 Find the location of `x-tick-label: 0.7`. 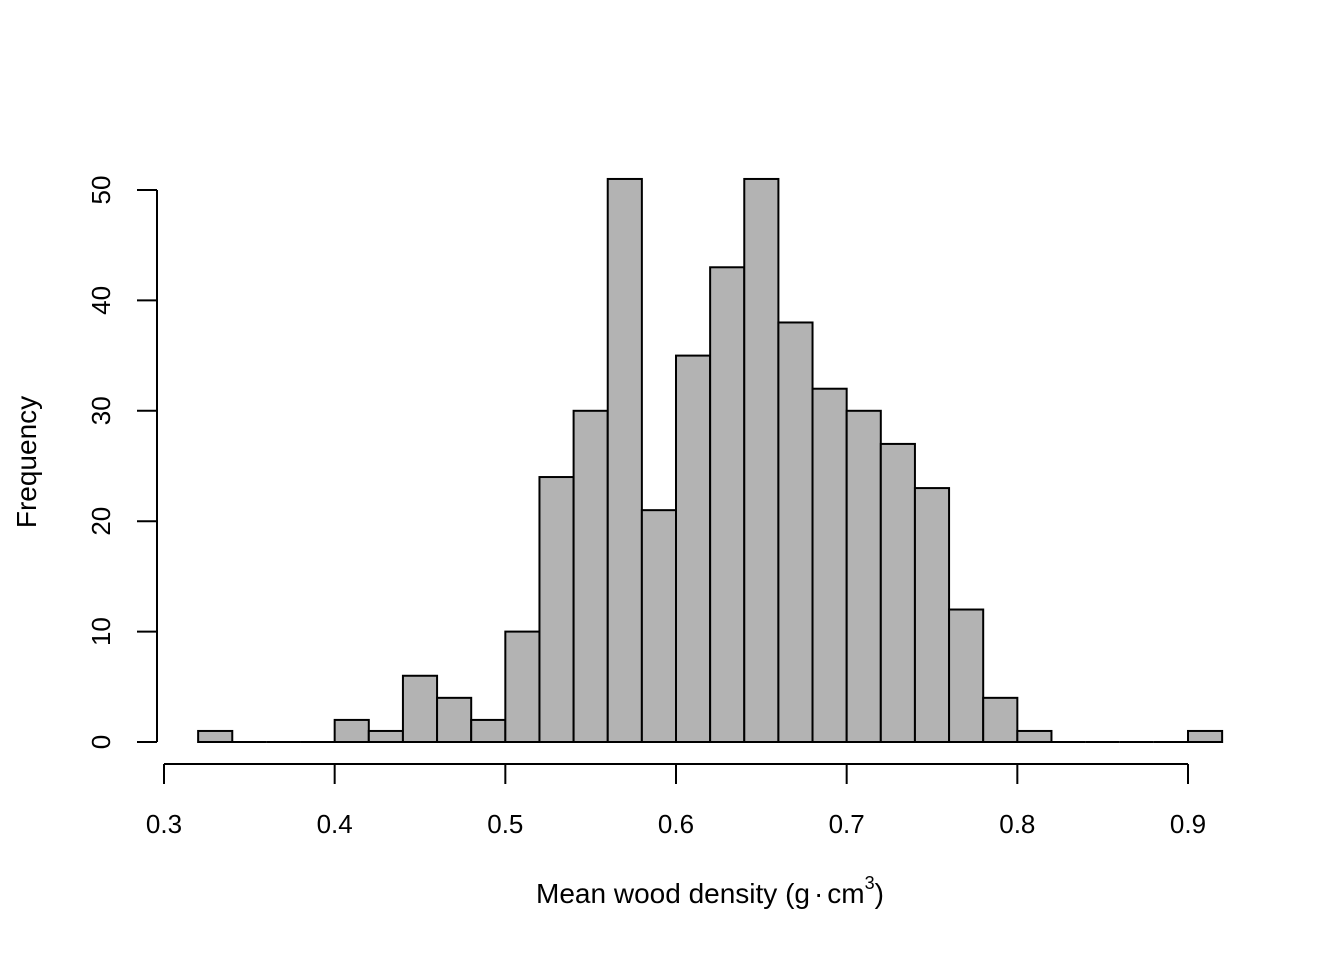

x-tick-label: 0.7 is located at coordinates (847, 824).